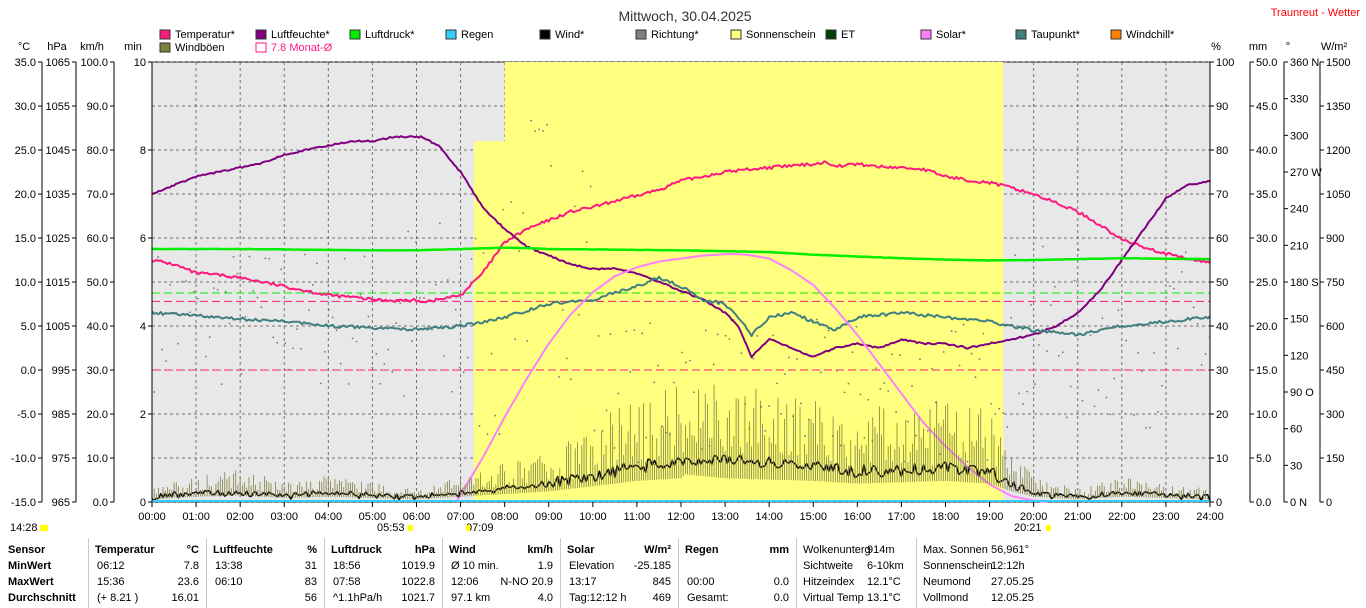  I want to click on axis-tick-solar: 1500, so click(1338, 63).